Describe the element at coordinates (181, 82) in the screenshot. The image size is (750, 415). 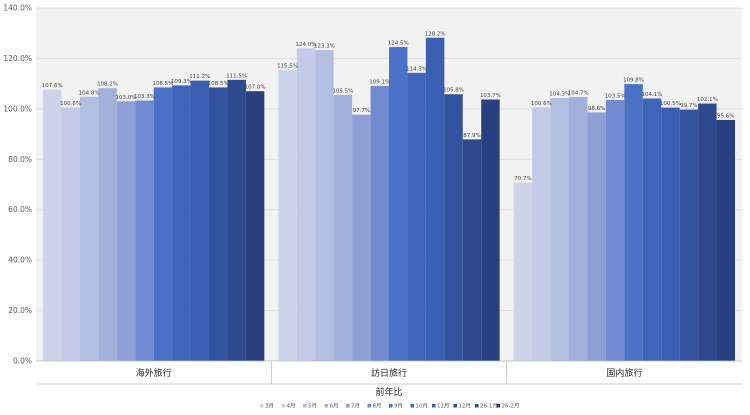
I see `data-label: 109.3%` at that location.